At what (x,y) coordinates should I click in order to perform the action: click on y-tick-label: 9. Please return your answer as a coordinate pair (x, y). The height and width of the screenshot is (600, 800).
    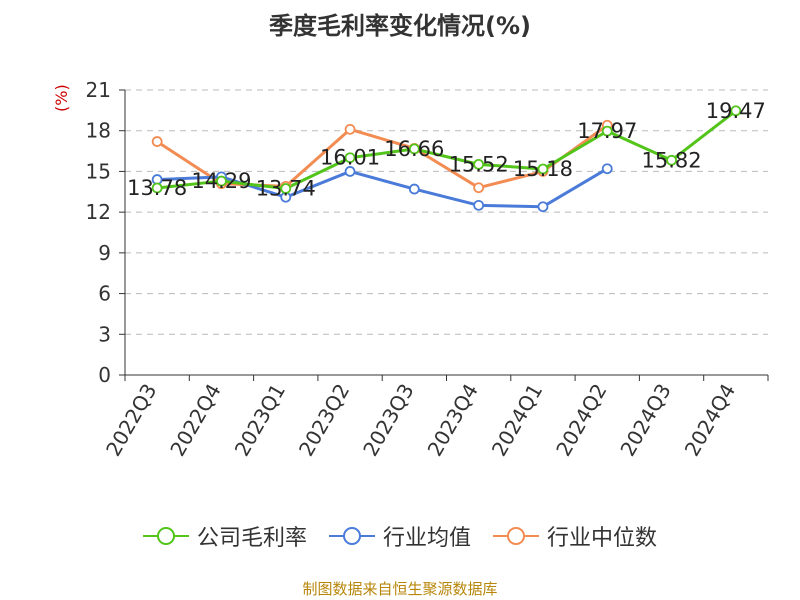
    Looking at the image, I should click on (104, 253).